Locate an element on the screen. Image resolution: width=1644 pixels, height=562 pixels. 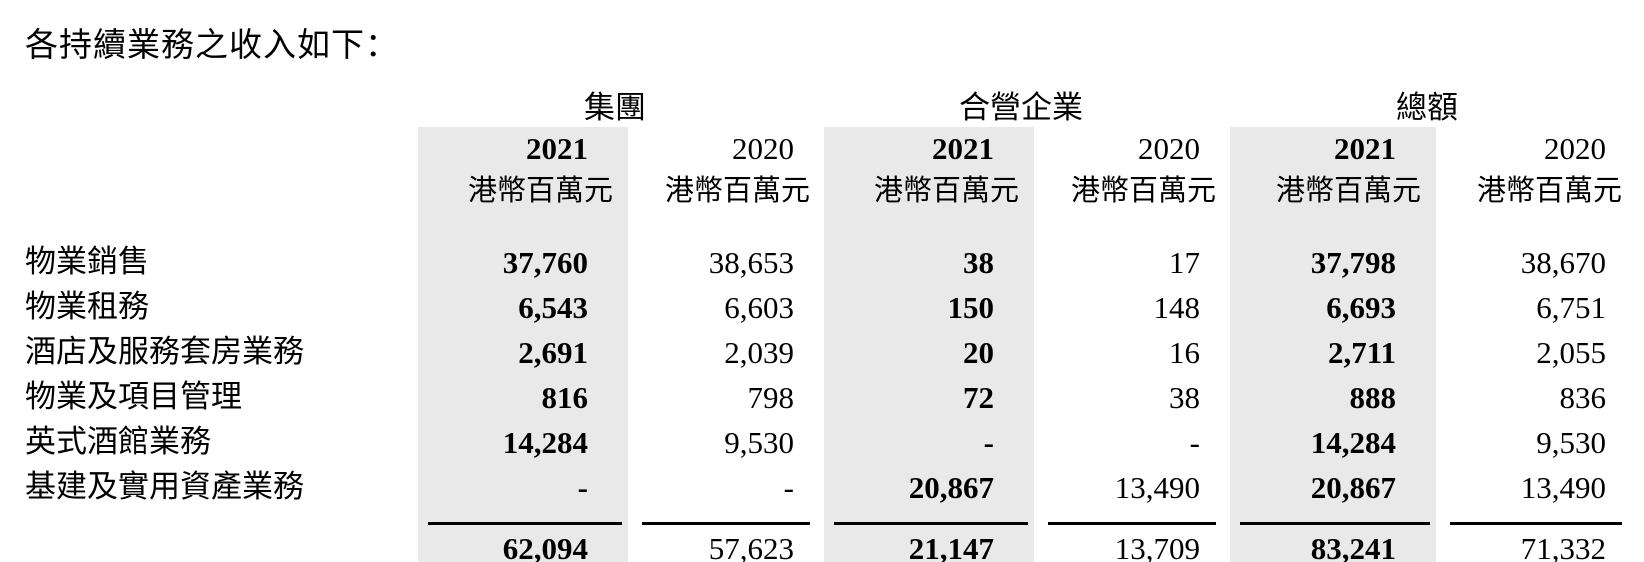
total-rule: 13,709 is located at coordinates (1132, 542).